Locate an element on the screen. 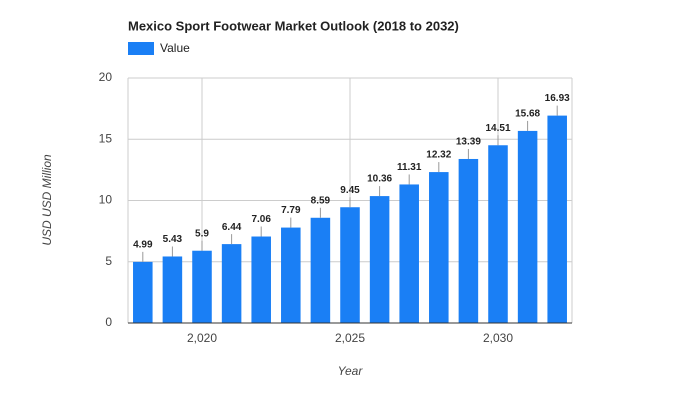 The height and width of the screenshot is (400, 700). y-tick-label: 20 is located at coordinates (106, 77).